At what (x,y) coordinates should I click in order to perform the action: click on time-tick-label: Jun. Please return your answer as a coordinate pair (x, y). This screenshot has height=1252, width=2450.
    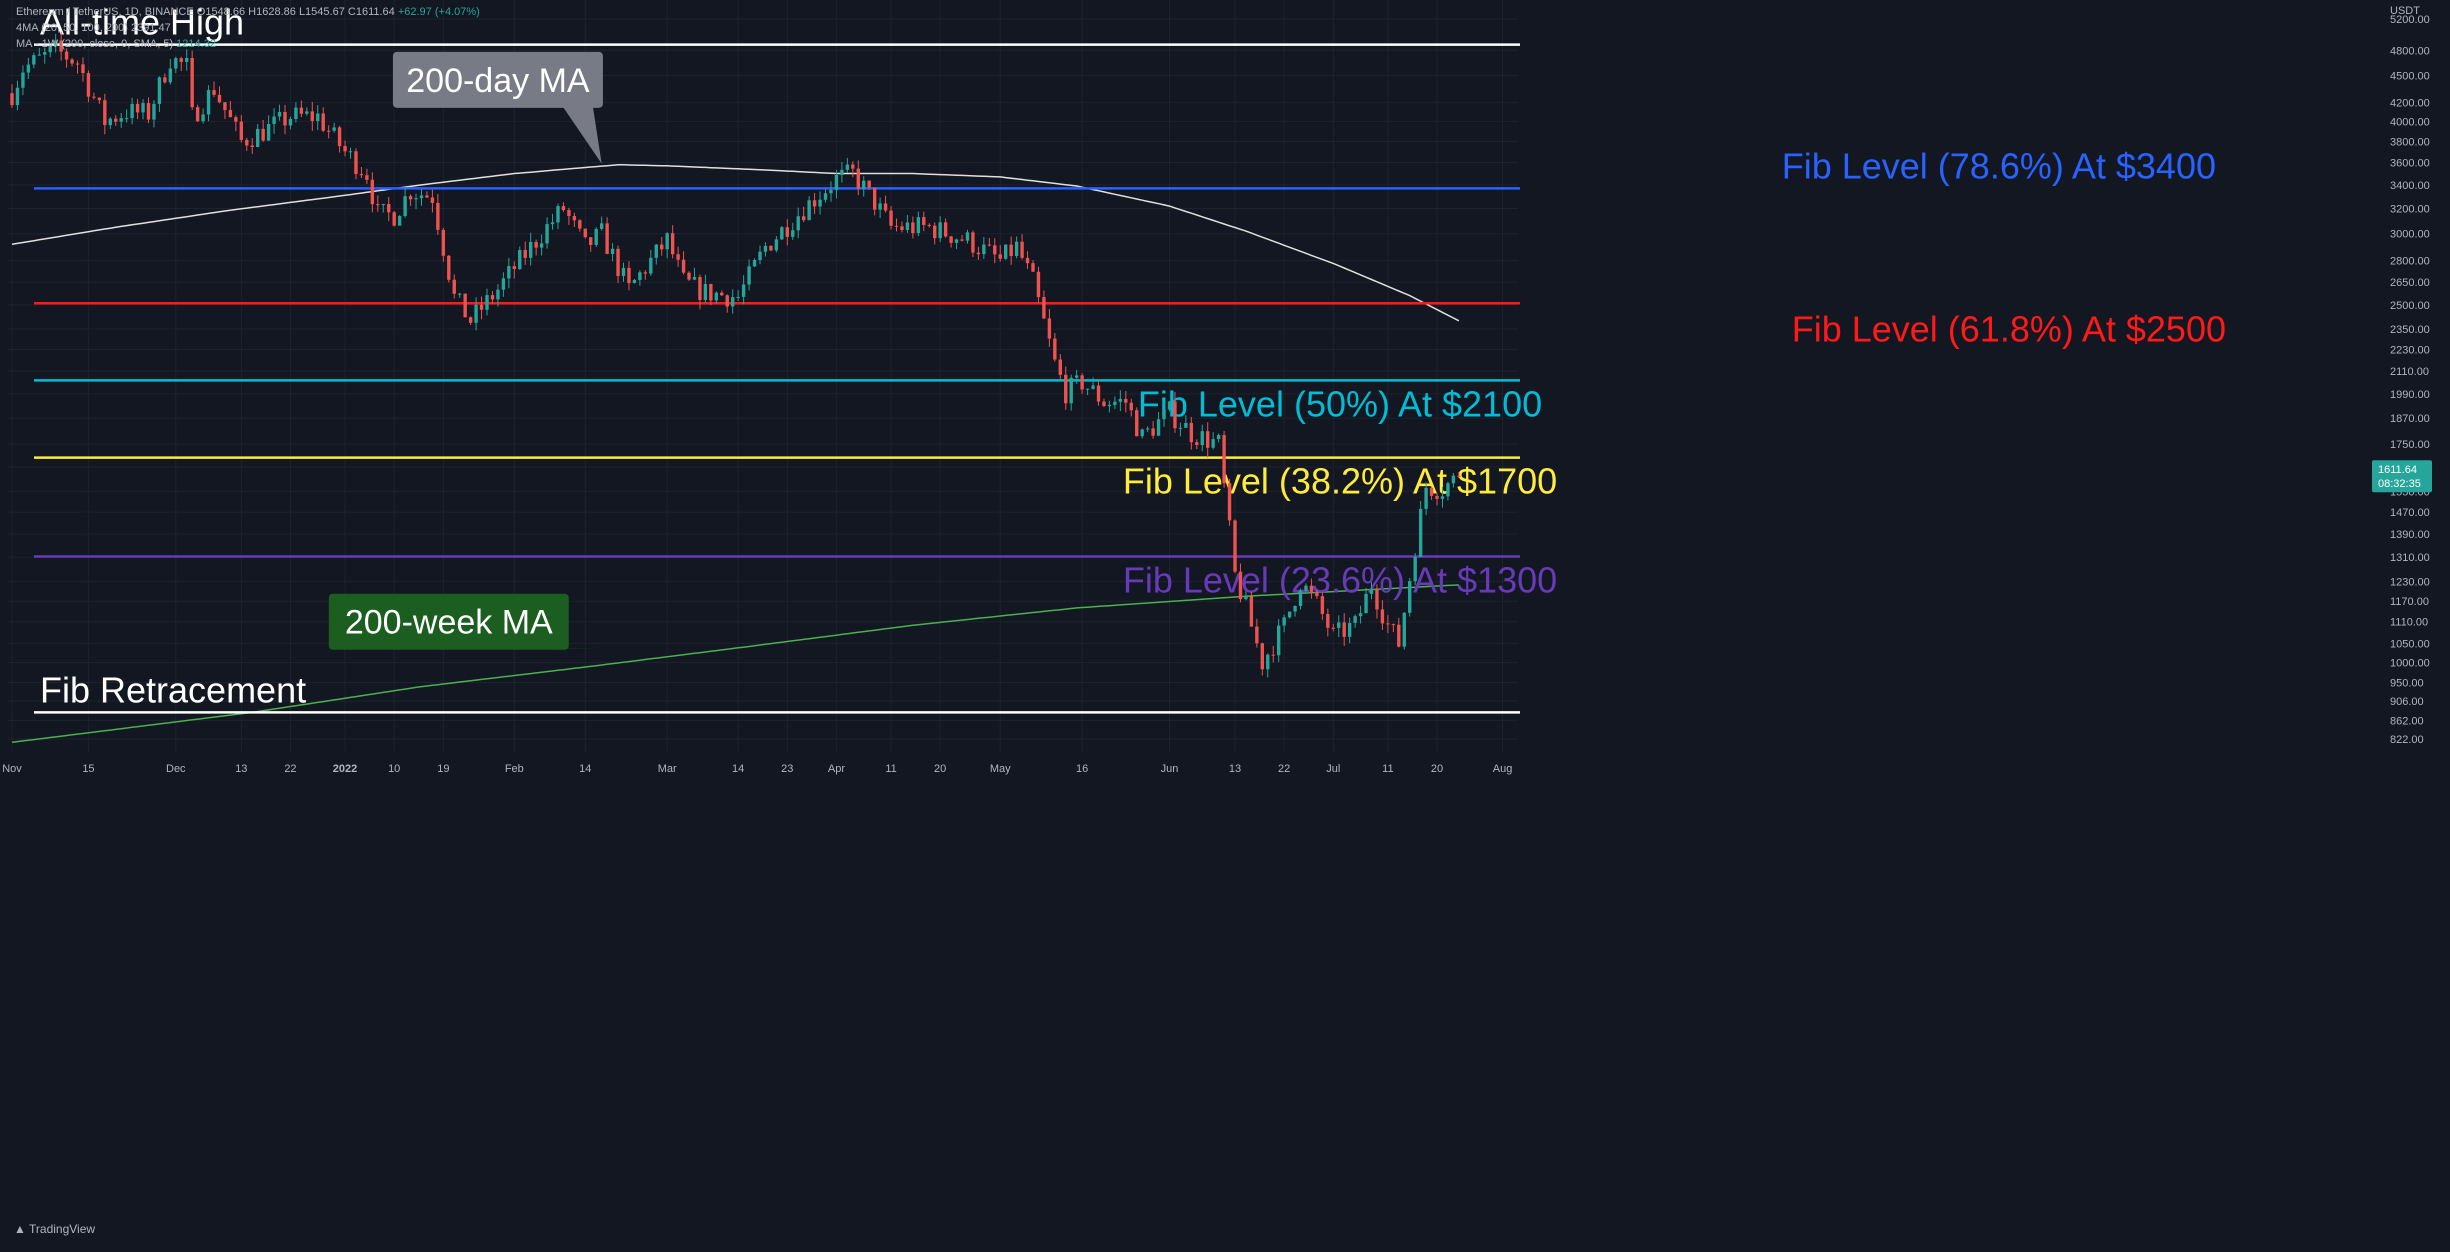
    Looking at the image, I should click on (1170, 769).